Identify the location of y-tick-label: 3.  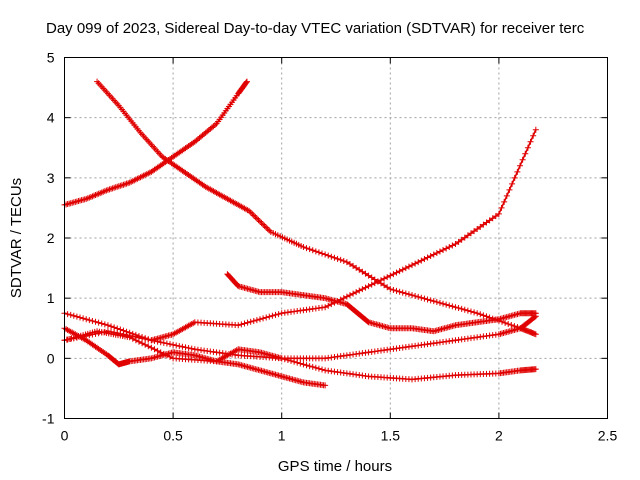
(51, 178).